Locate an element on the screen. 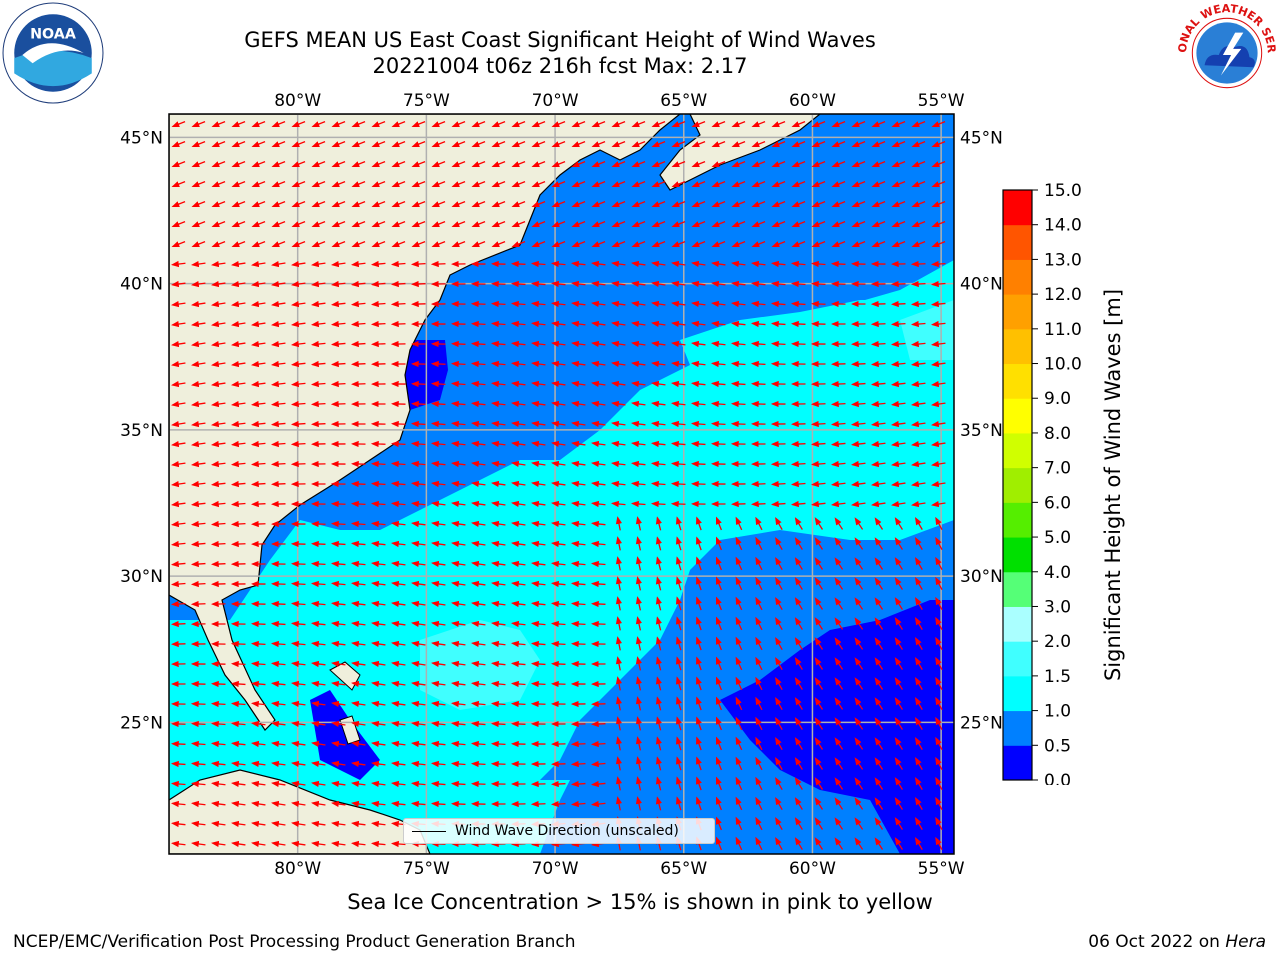  colorbar-tick-label: 7.0 is located at coordinates (1057, 469).